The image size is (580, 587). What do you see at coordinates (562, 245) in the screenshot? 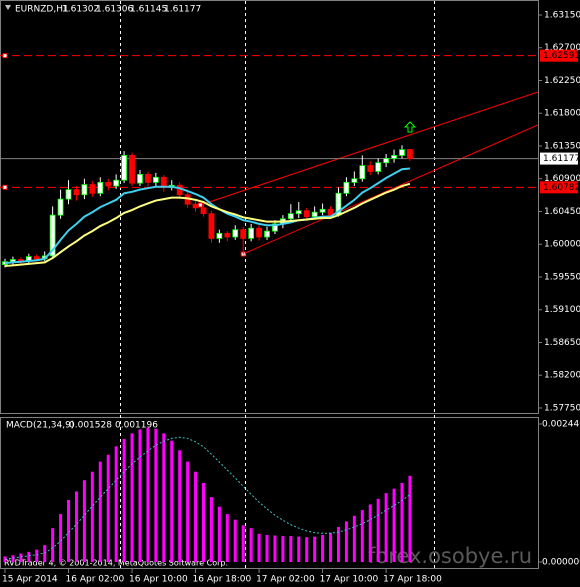
I see `y-tick-label: 1.60000` at bounding box center [562, 245].